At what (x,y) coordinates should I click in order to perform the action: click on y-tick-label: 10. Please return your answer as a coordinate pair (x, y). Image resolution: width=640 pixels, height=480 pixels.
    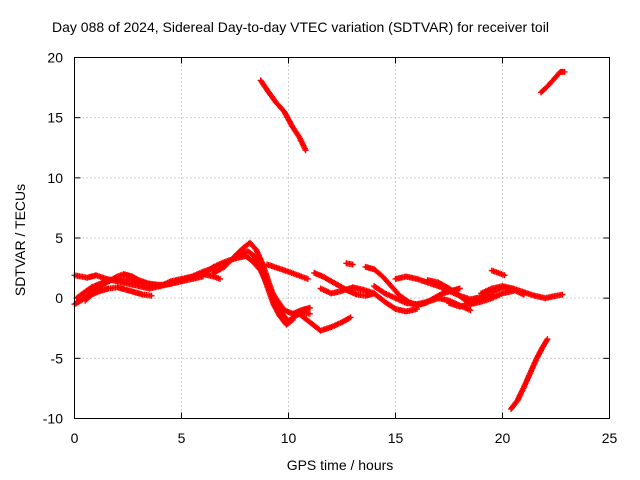
    Looking at the image, I should click on (55, 178).